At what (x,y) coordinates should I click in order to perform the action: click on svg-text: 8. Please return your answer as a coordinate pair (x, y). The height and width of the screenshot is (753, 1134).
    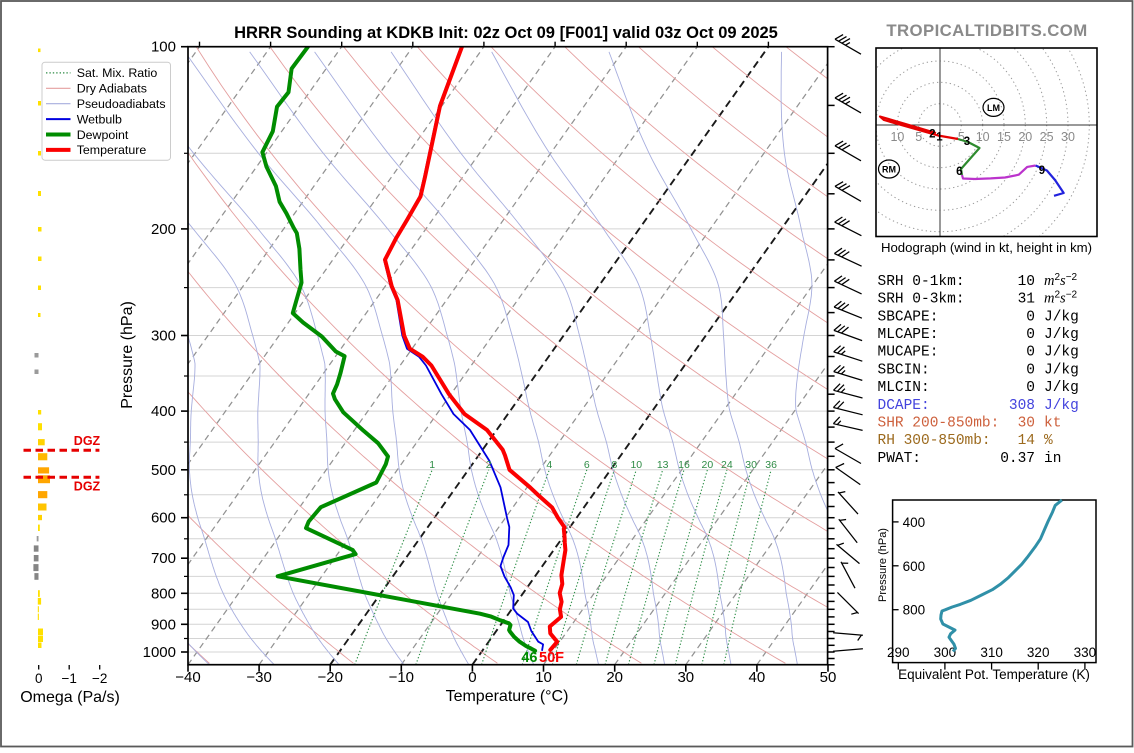
    Looking at the image, I should click on (614, 465).